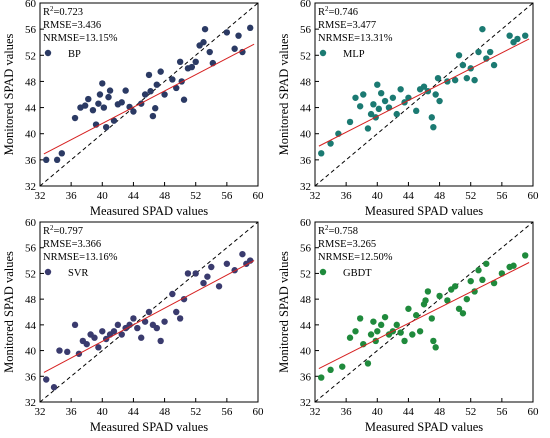 This screenshot has width=550, height=438. Describe the element at coordinates (78, 273) in the screenshot. I see `legend-label: SVR` at that location.